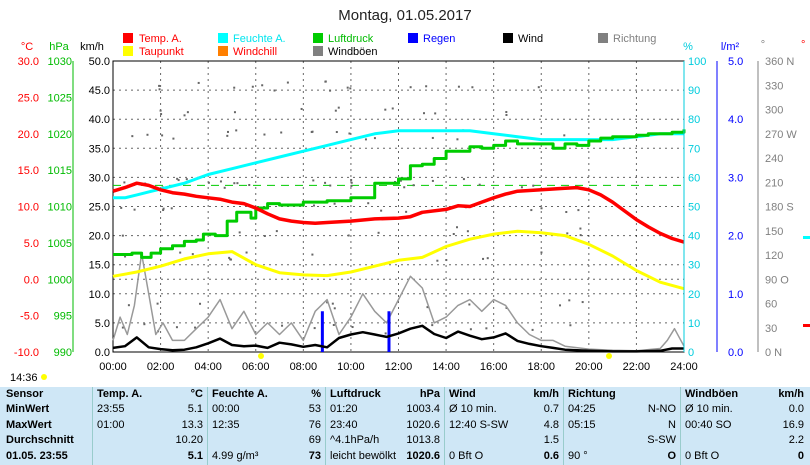 This screenshot has height=465, width=810. What do you see at coordinates (694, 266) in the screenshot?
I see `tick-label-humidity: 30` at bounding box center [694, 266].